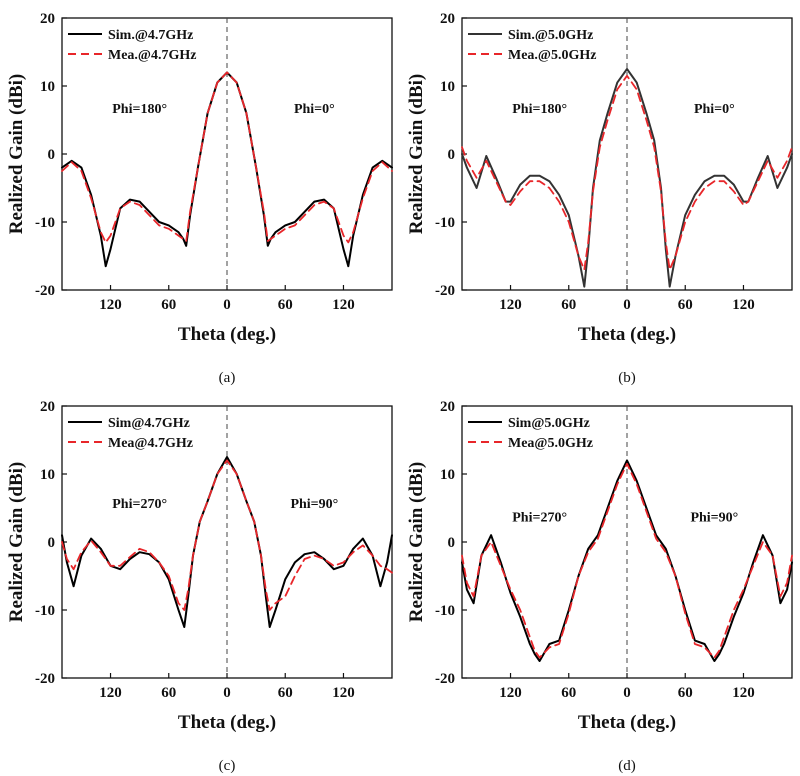  What do you see at coordinates (627, 378) in the screenshot?
I see `panel-caption: (b)` at bounding box center [627, 378].